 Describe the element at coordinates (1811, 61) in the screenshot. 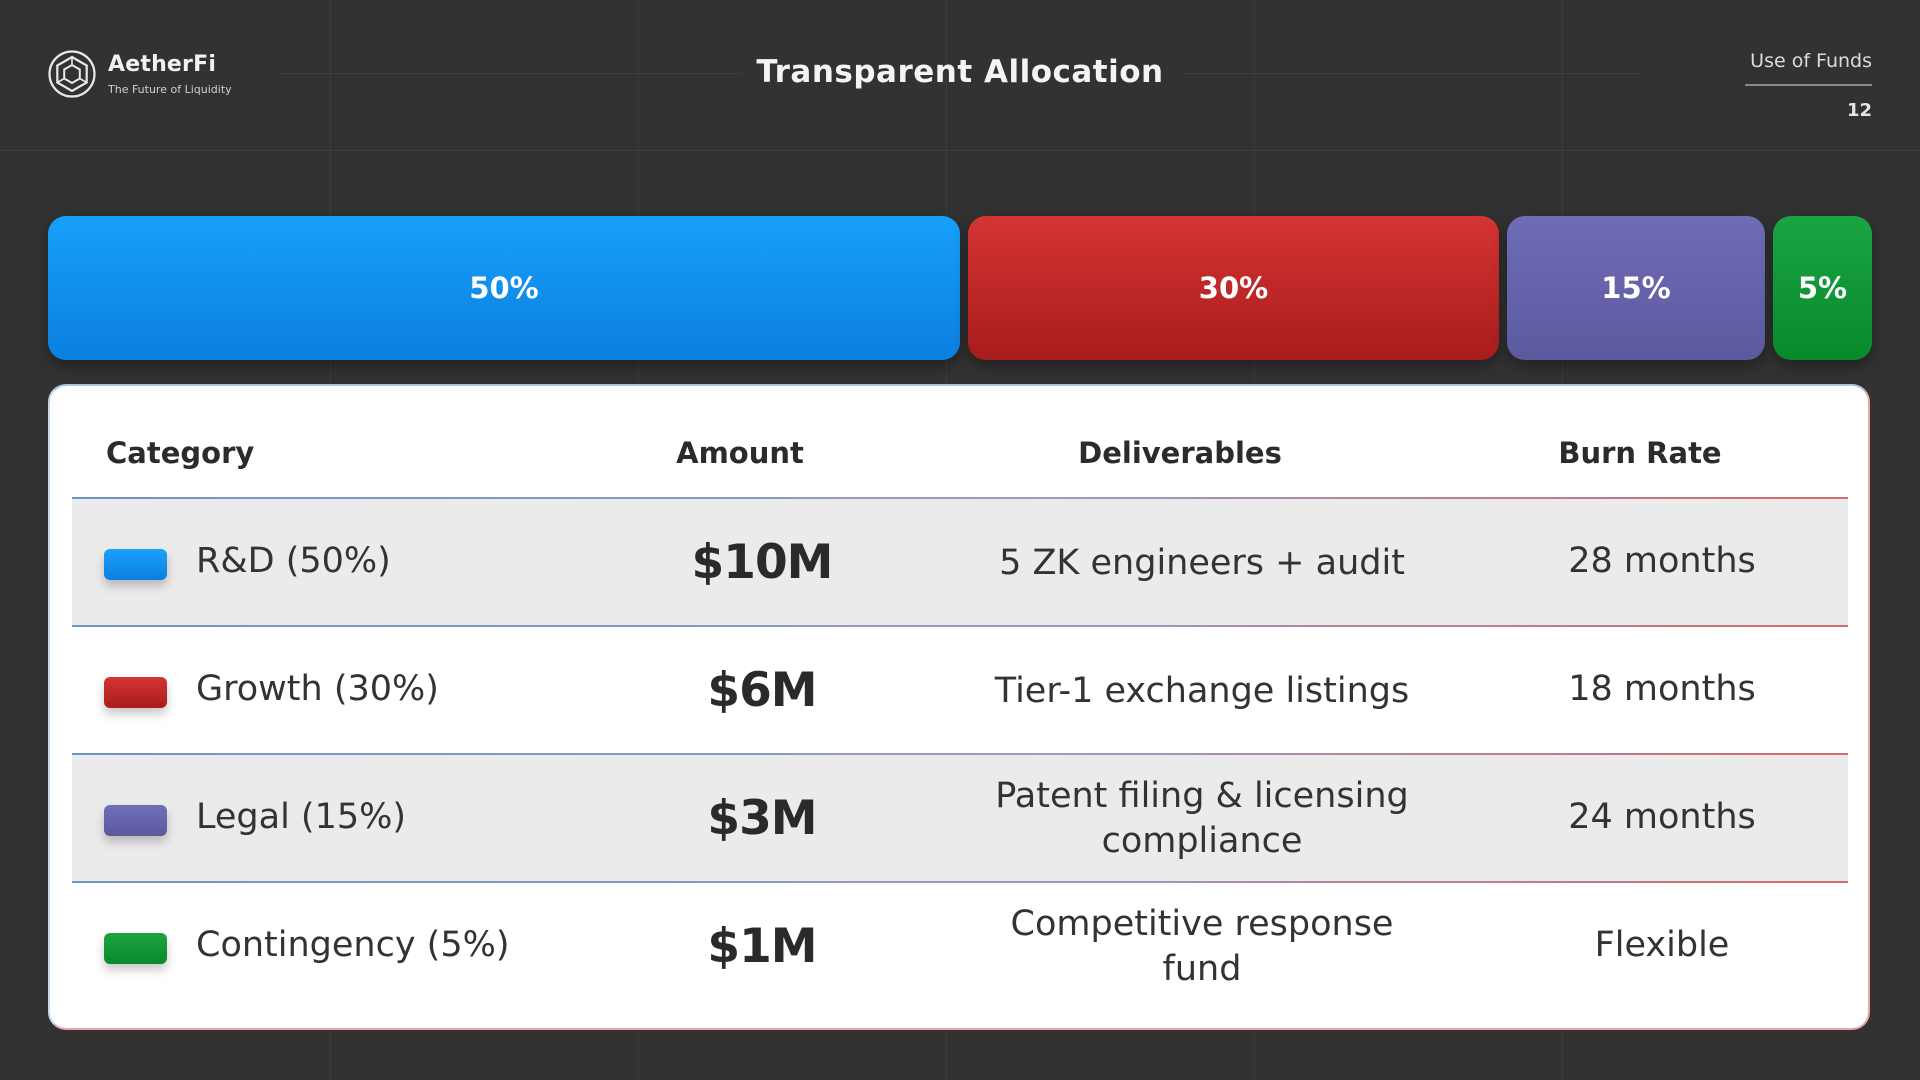

I see `section-label: Use of Funds` at that location.